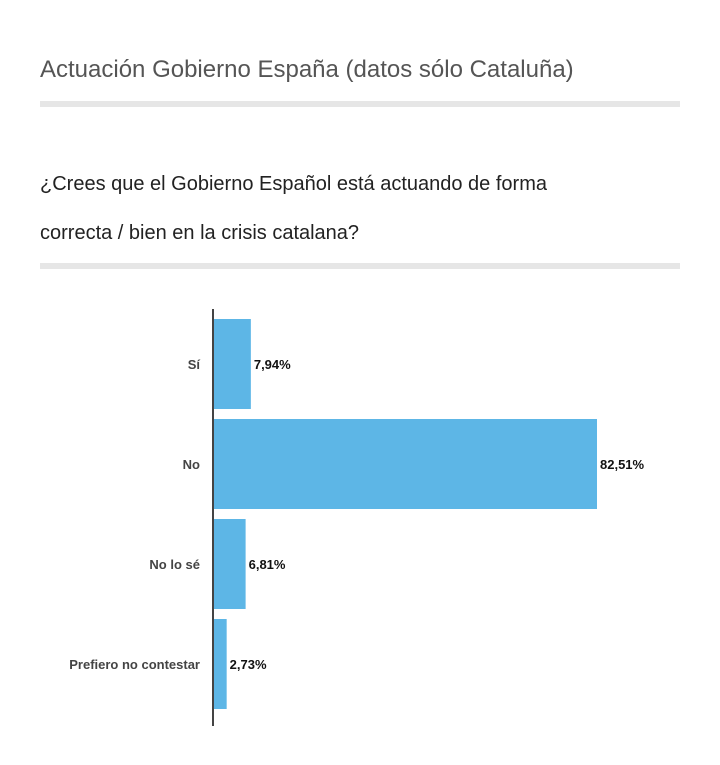 This screenshot has width=720, height=765. What do you see at coordinates (360, 266) in the screenshot?
I see `question-divider` at bounding box center [360, 266].